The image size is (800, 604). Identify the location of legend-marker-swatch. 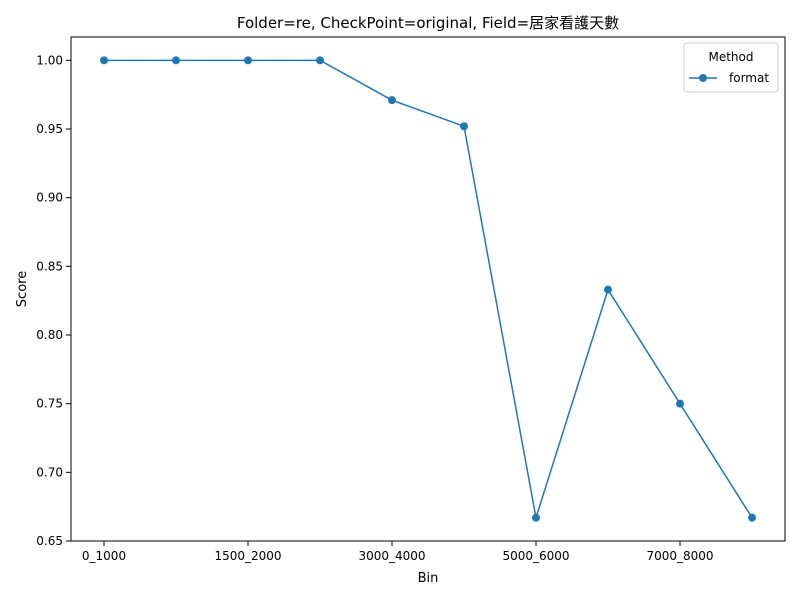
(703, 78).